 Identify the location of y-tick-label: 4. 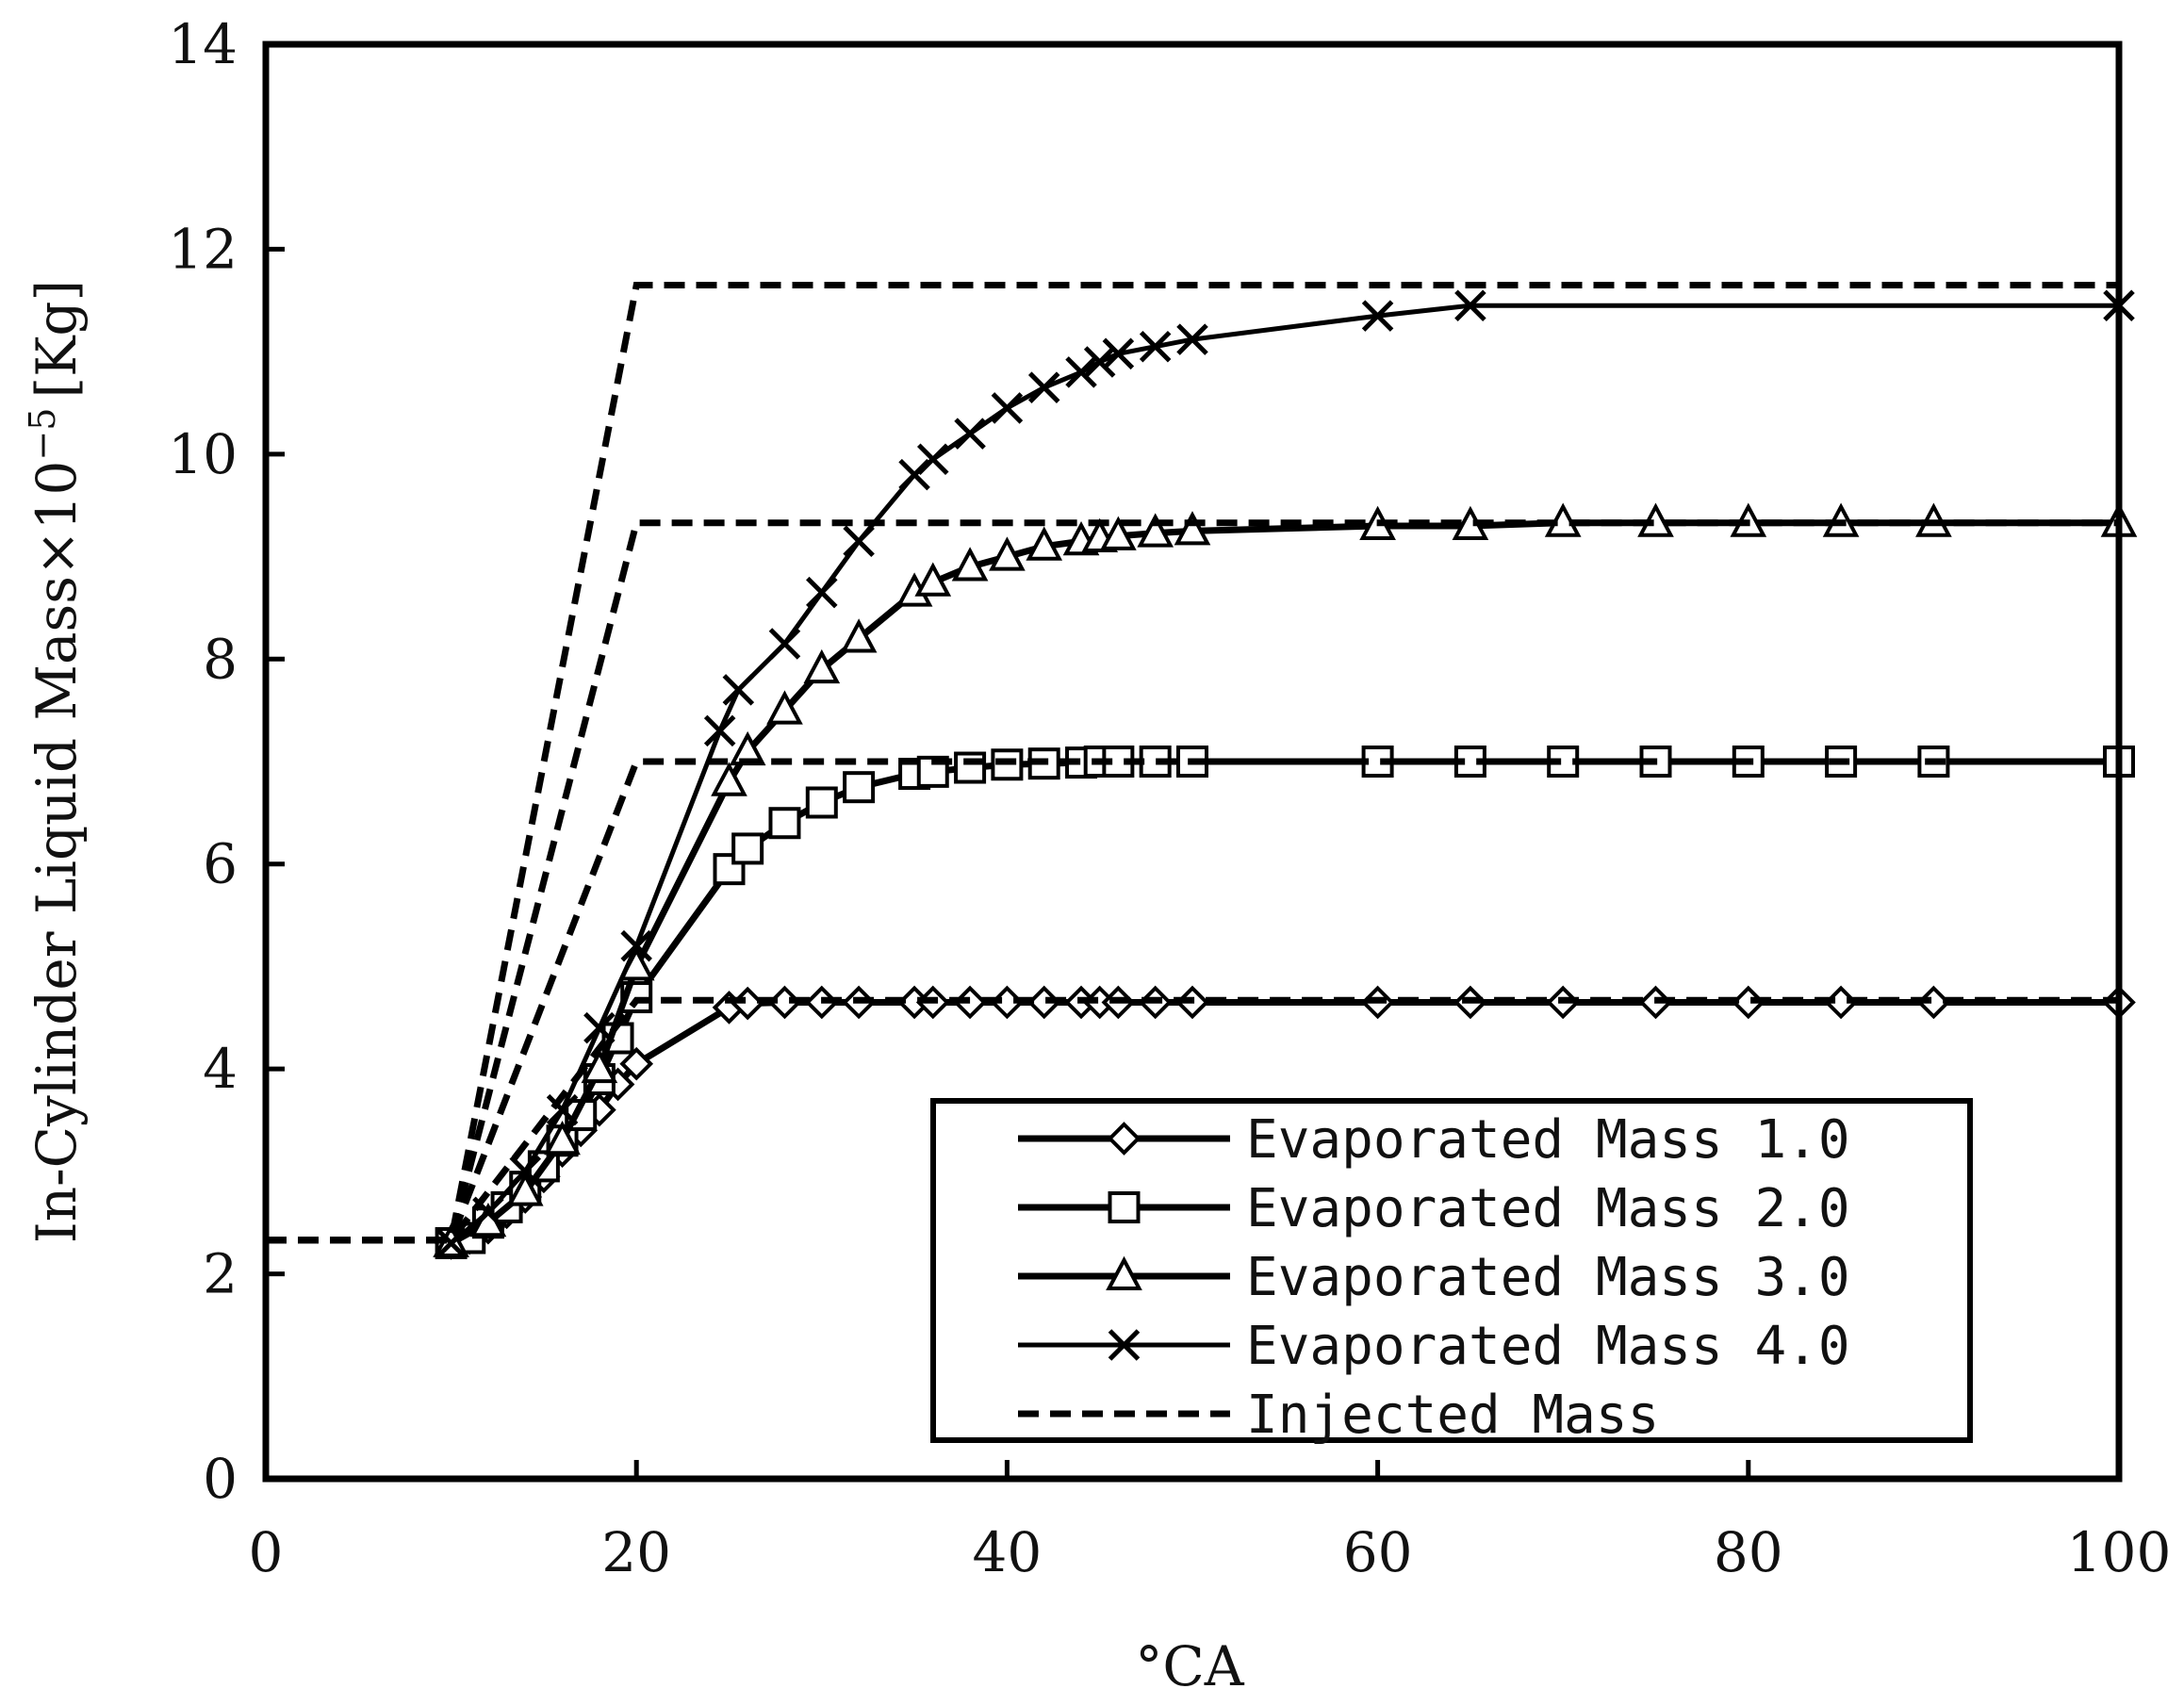
(220, 1069).